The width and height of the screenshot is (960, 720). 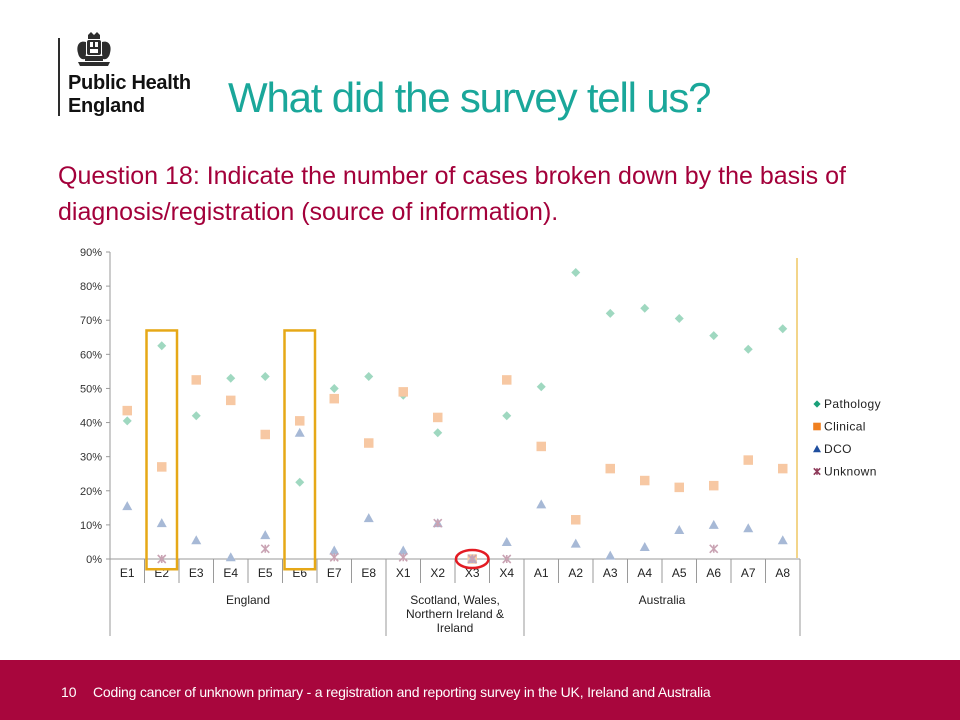 What do you see at coordinates (541, 573) in the screenshot?
I see `x-tick-label: A1` at bounding box center [541, 573].